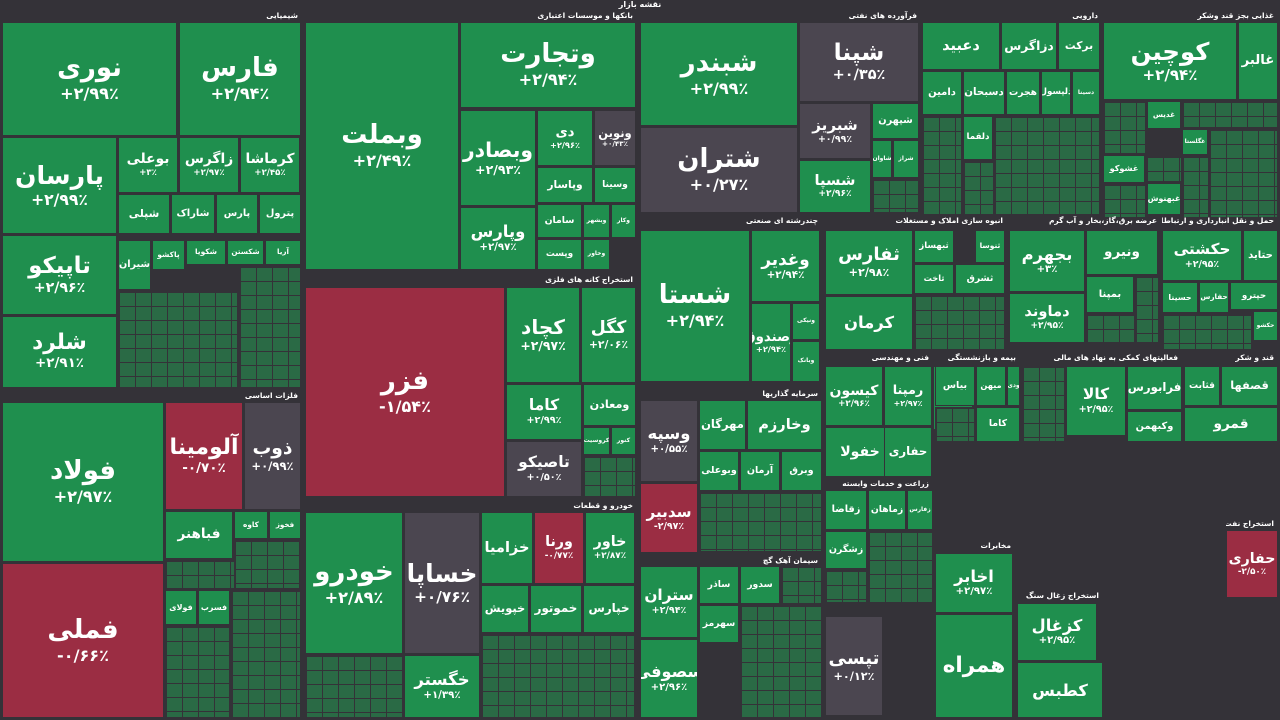  I want to click on stock-tile: خساپا +۰/۷۶٪, so click(442, 583).